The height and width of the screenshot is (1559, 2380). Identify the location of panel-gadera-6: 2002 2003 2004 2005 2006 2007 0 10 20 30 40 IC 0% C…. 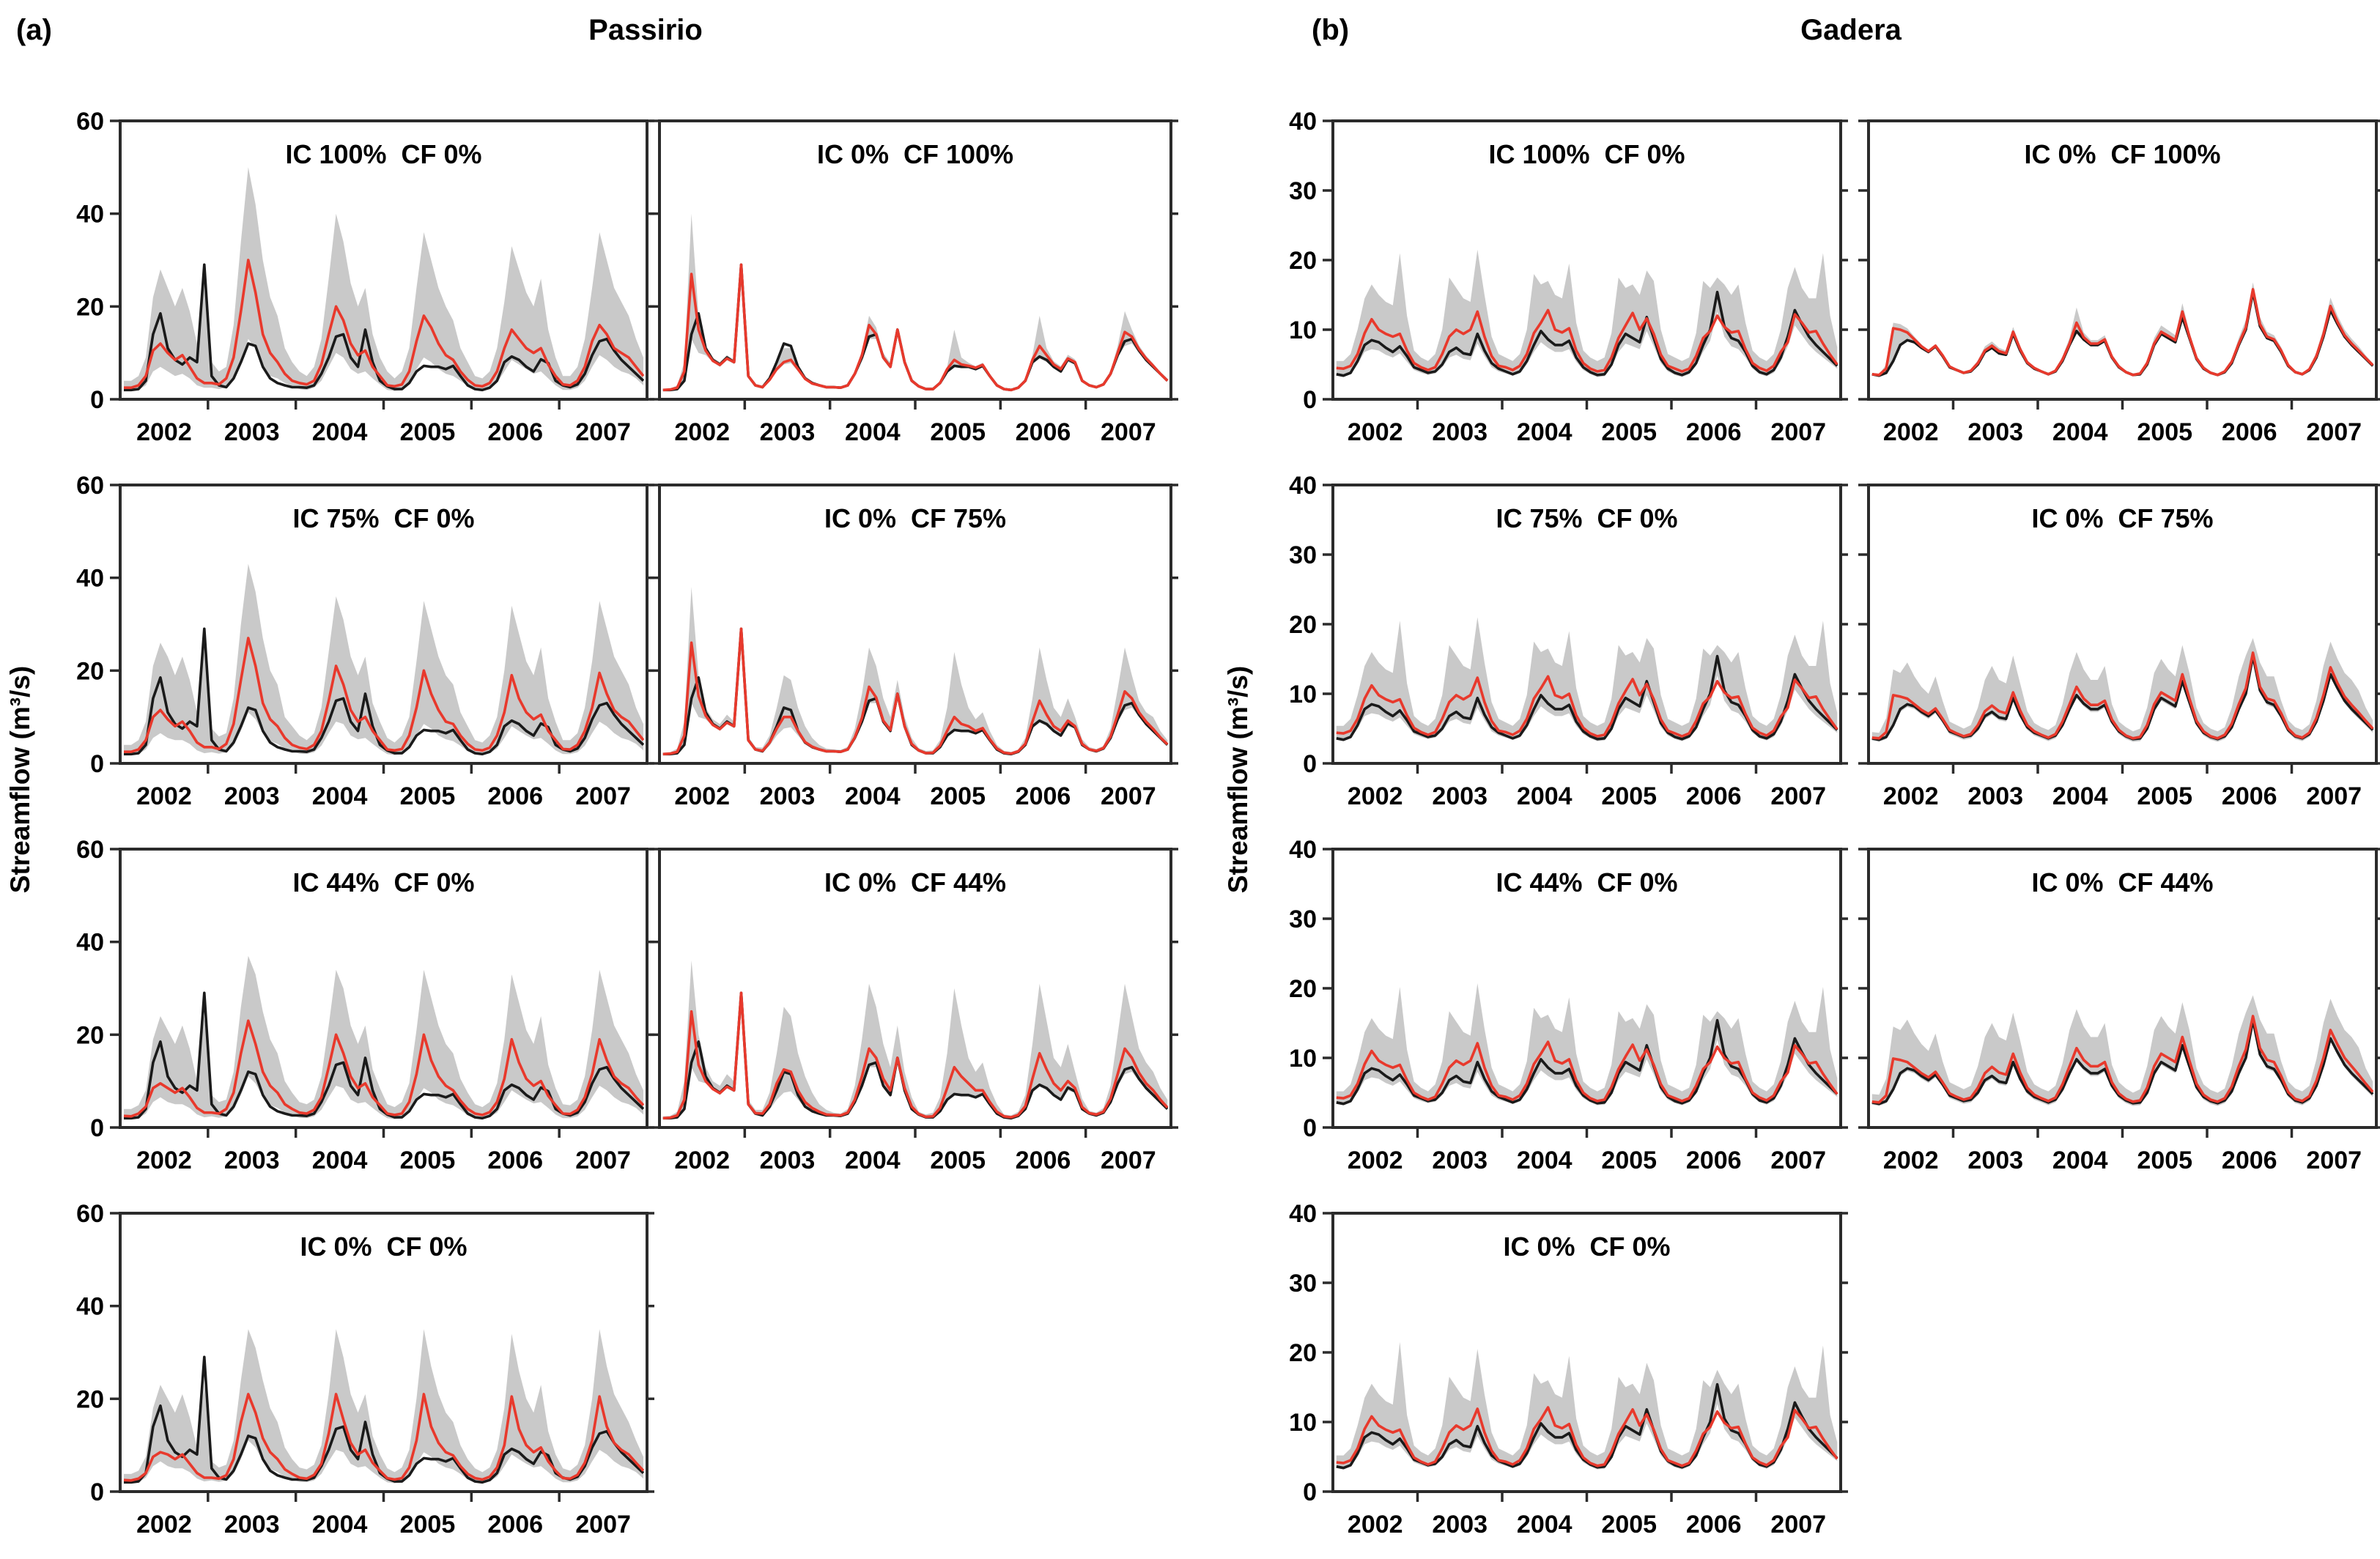
(1568, 1369).